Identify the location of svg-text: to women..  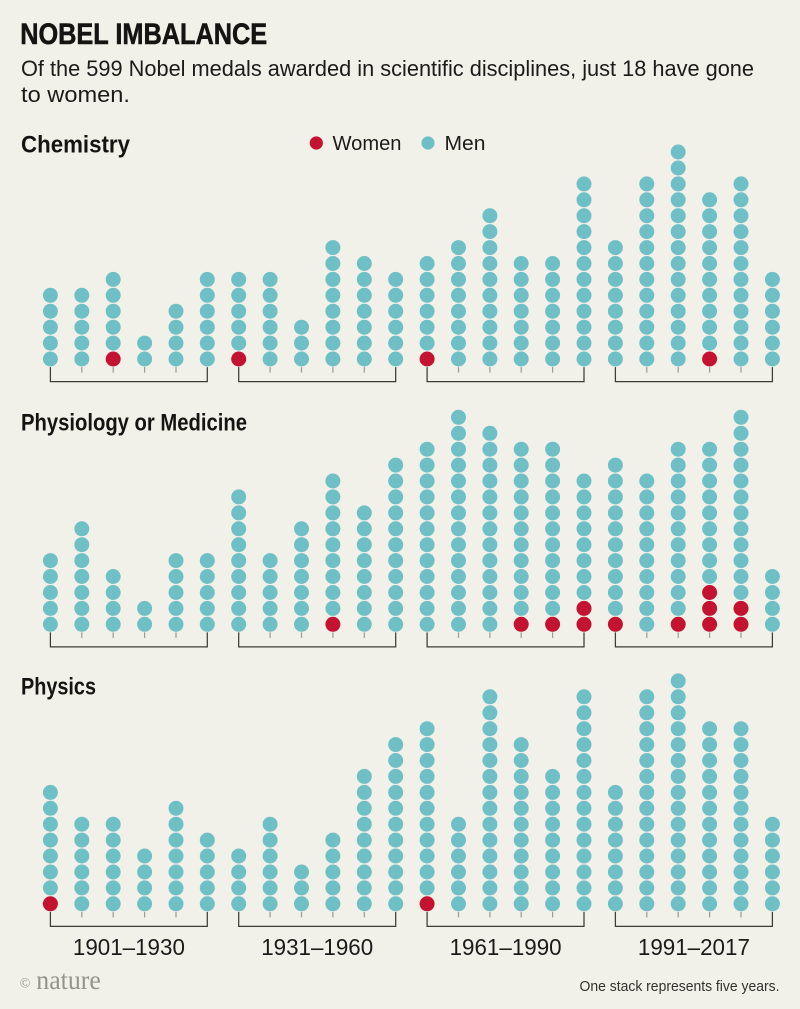
(75, 94).